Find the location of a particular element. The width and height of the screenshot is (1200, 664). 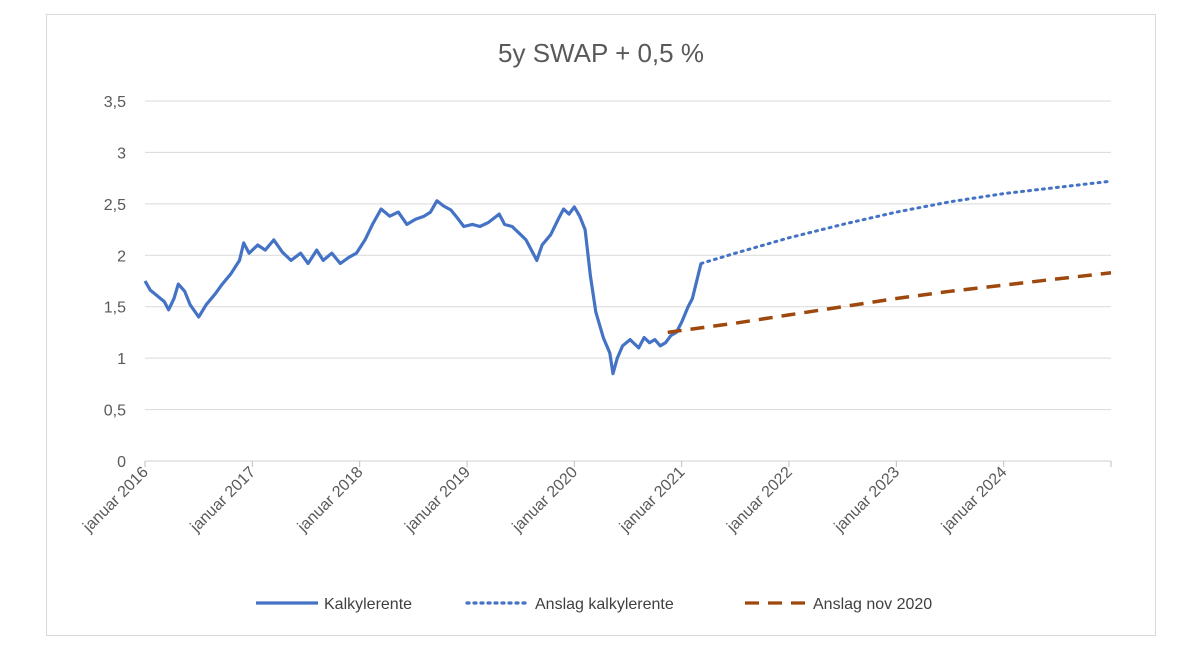

x-axis is located at coordinates (628, 463).